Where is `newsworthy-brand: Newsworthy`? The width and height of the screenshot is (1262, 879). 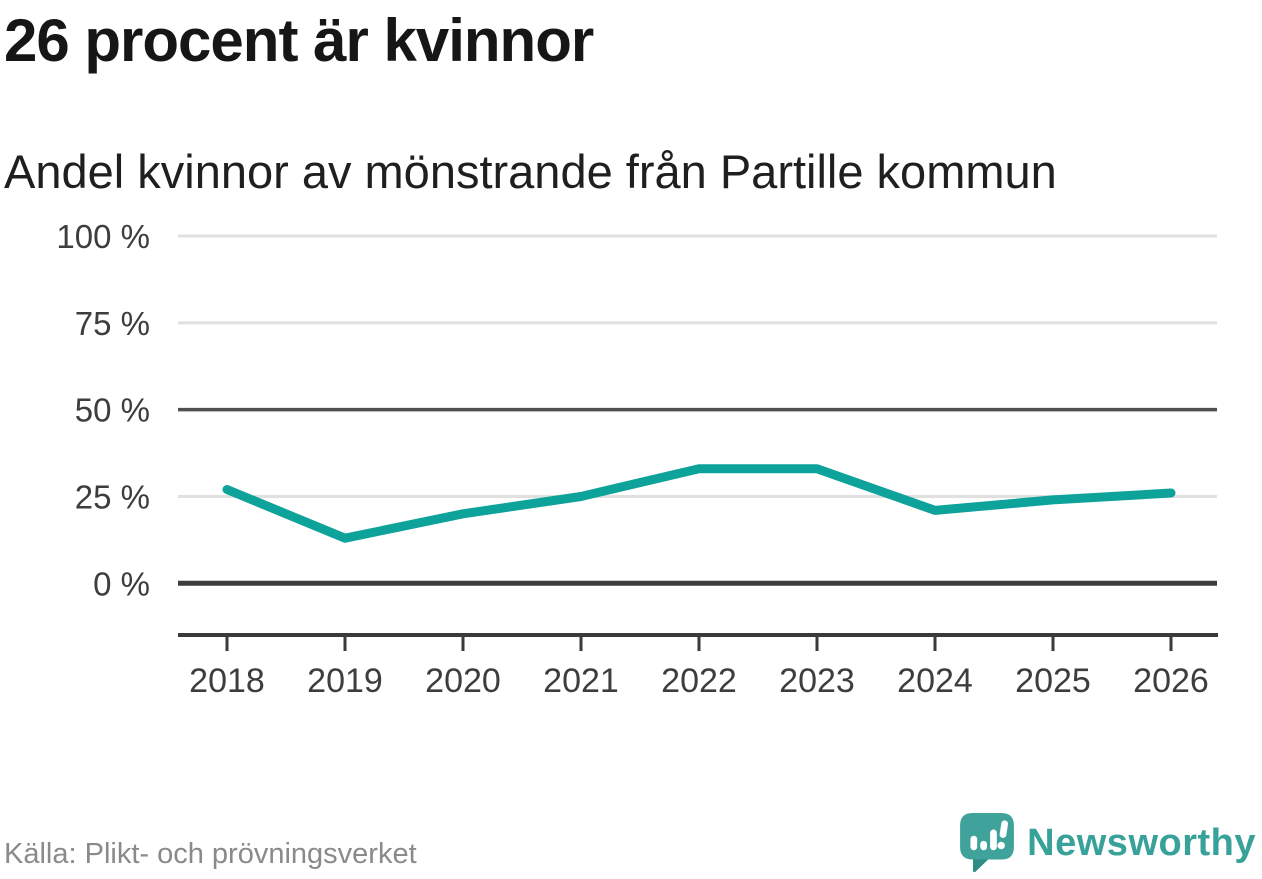
newsworthy-brand: Newsworthy is located at coordinates (1108, 843).